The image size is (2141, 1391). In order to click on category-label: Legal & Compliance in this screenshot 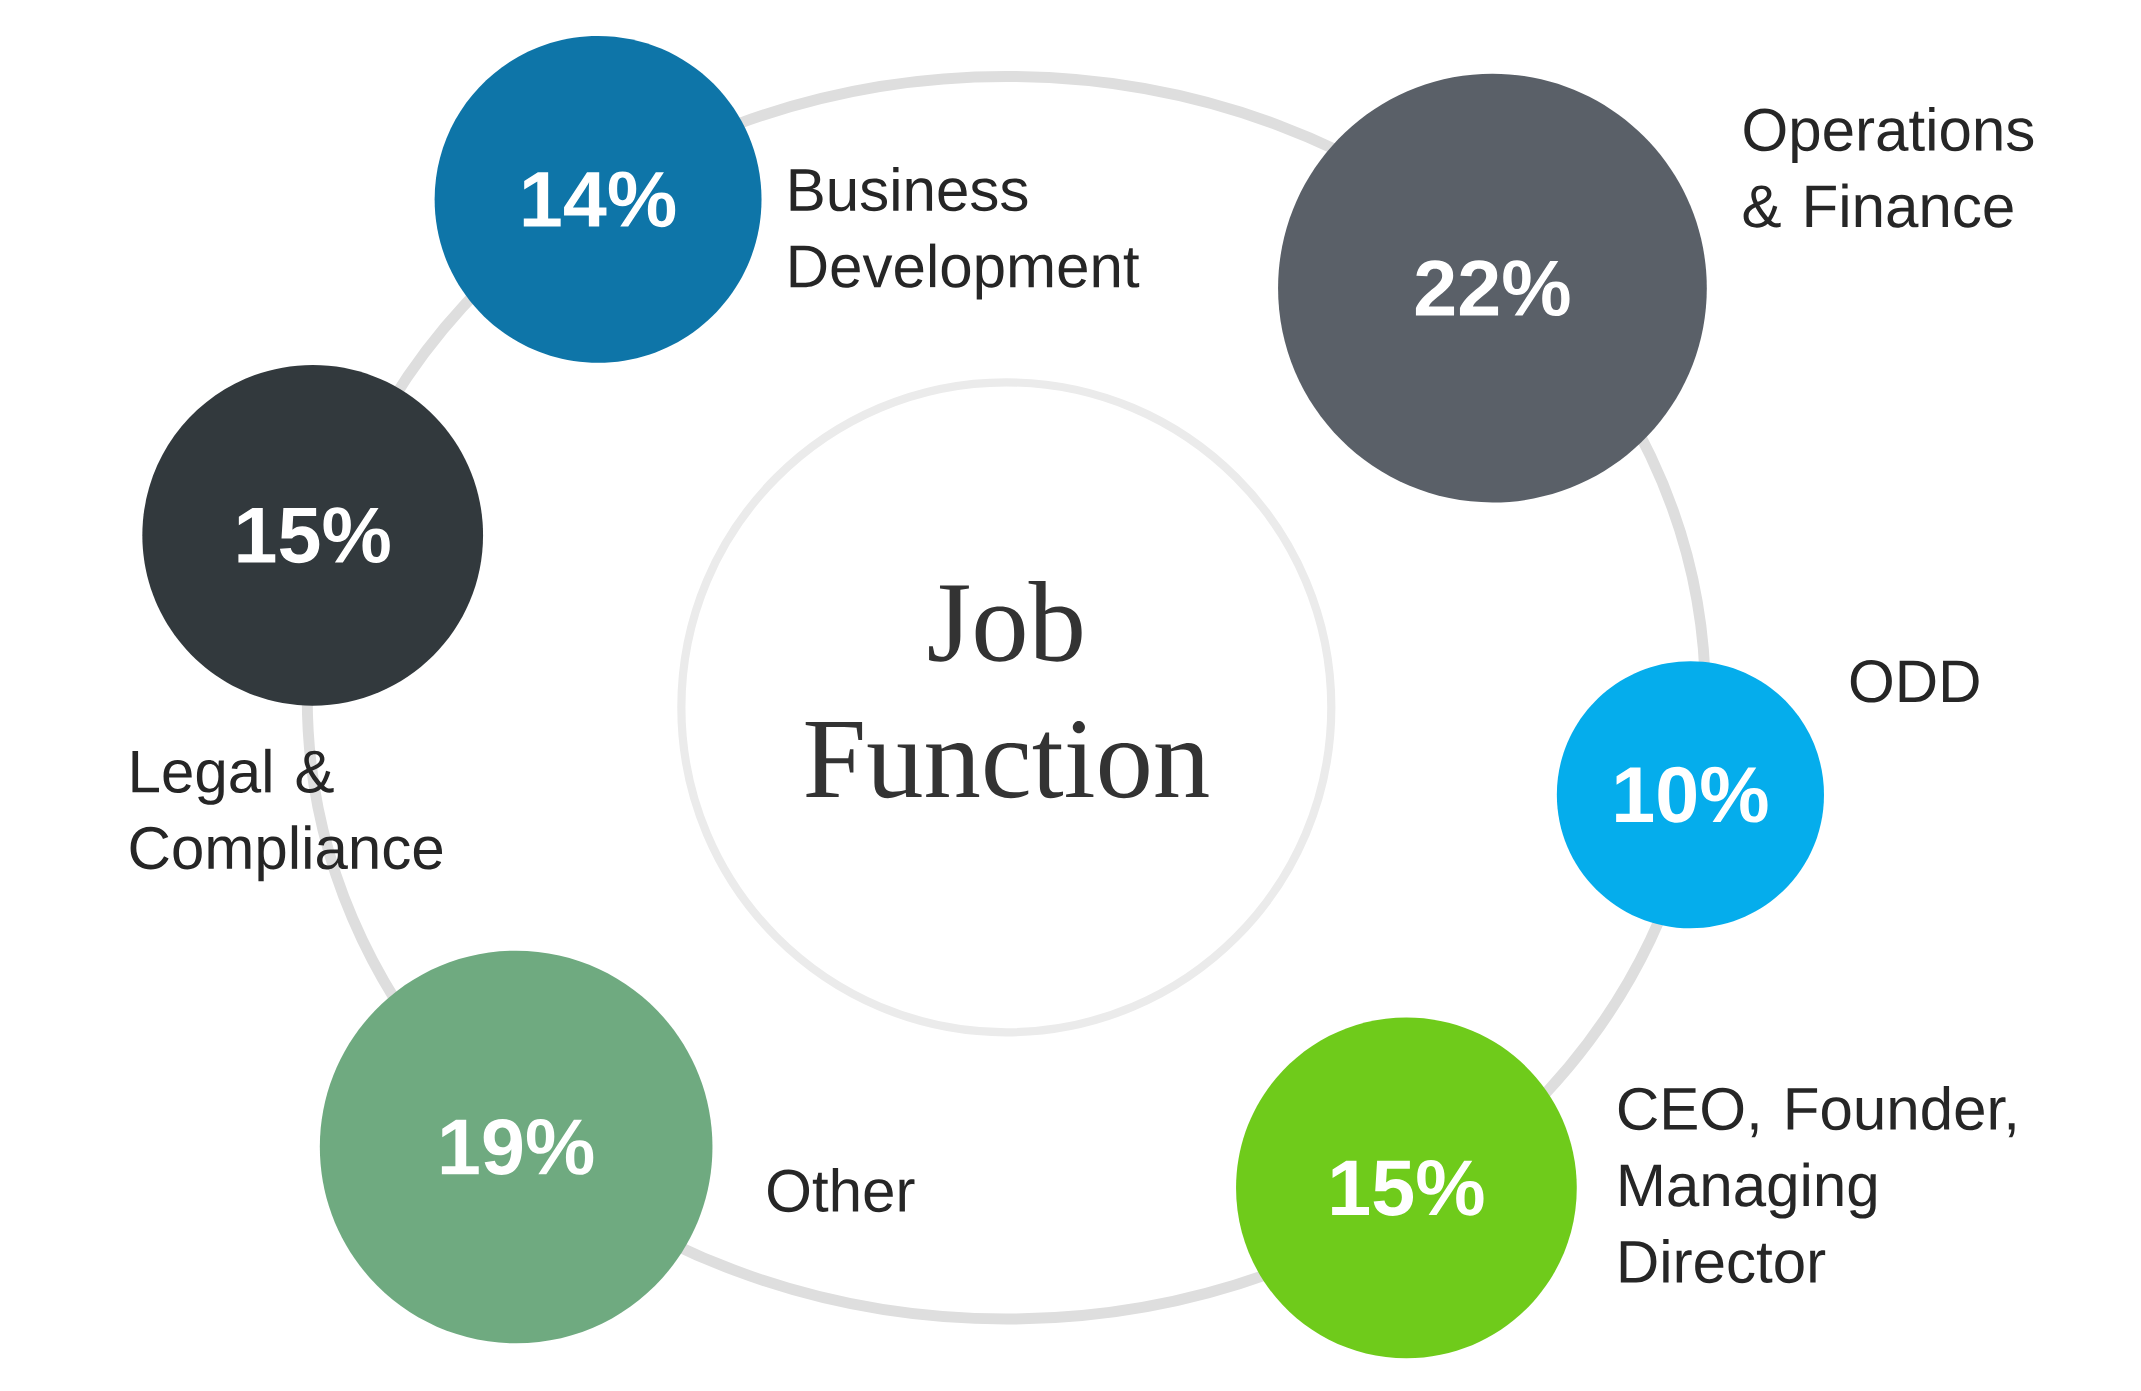, I will do `click(286, 815)`.